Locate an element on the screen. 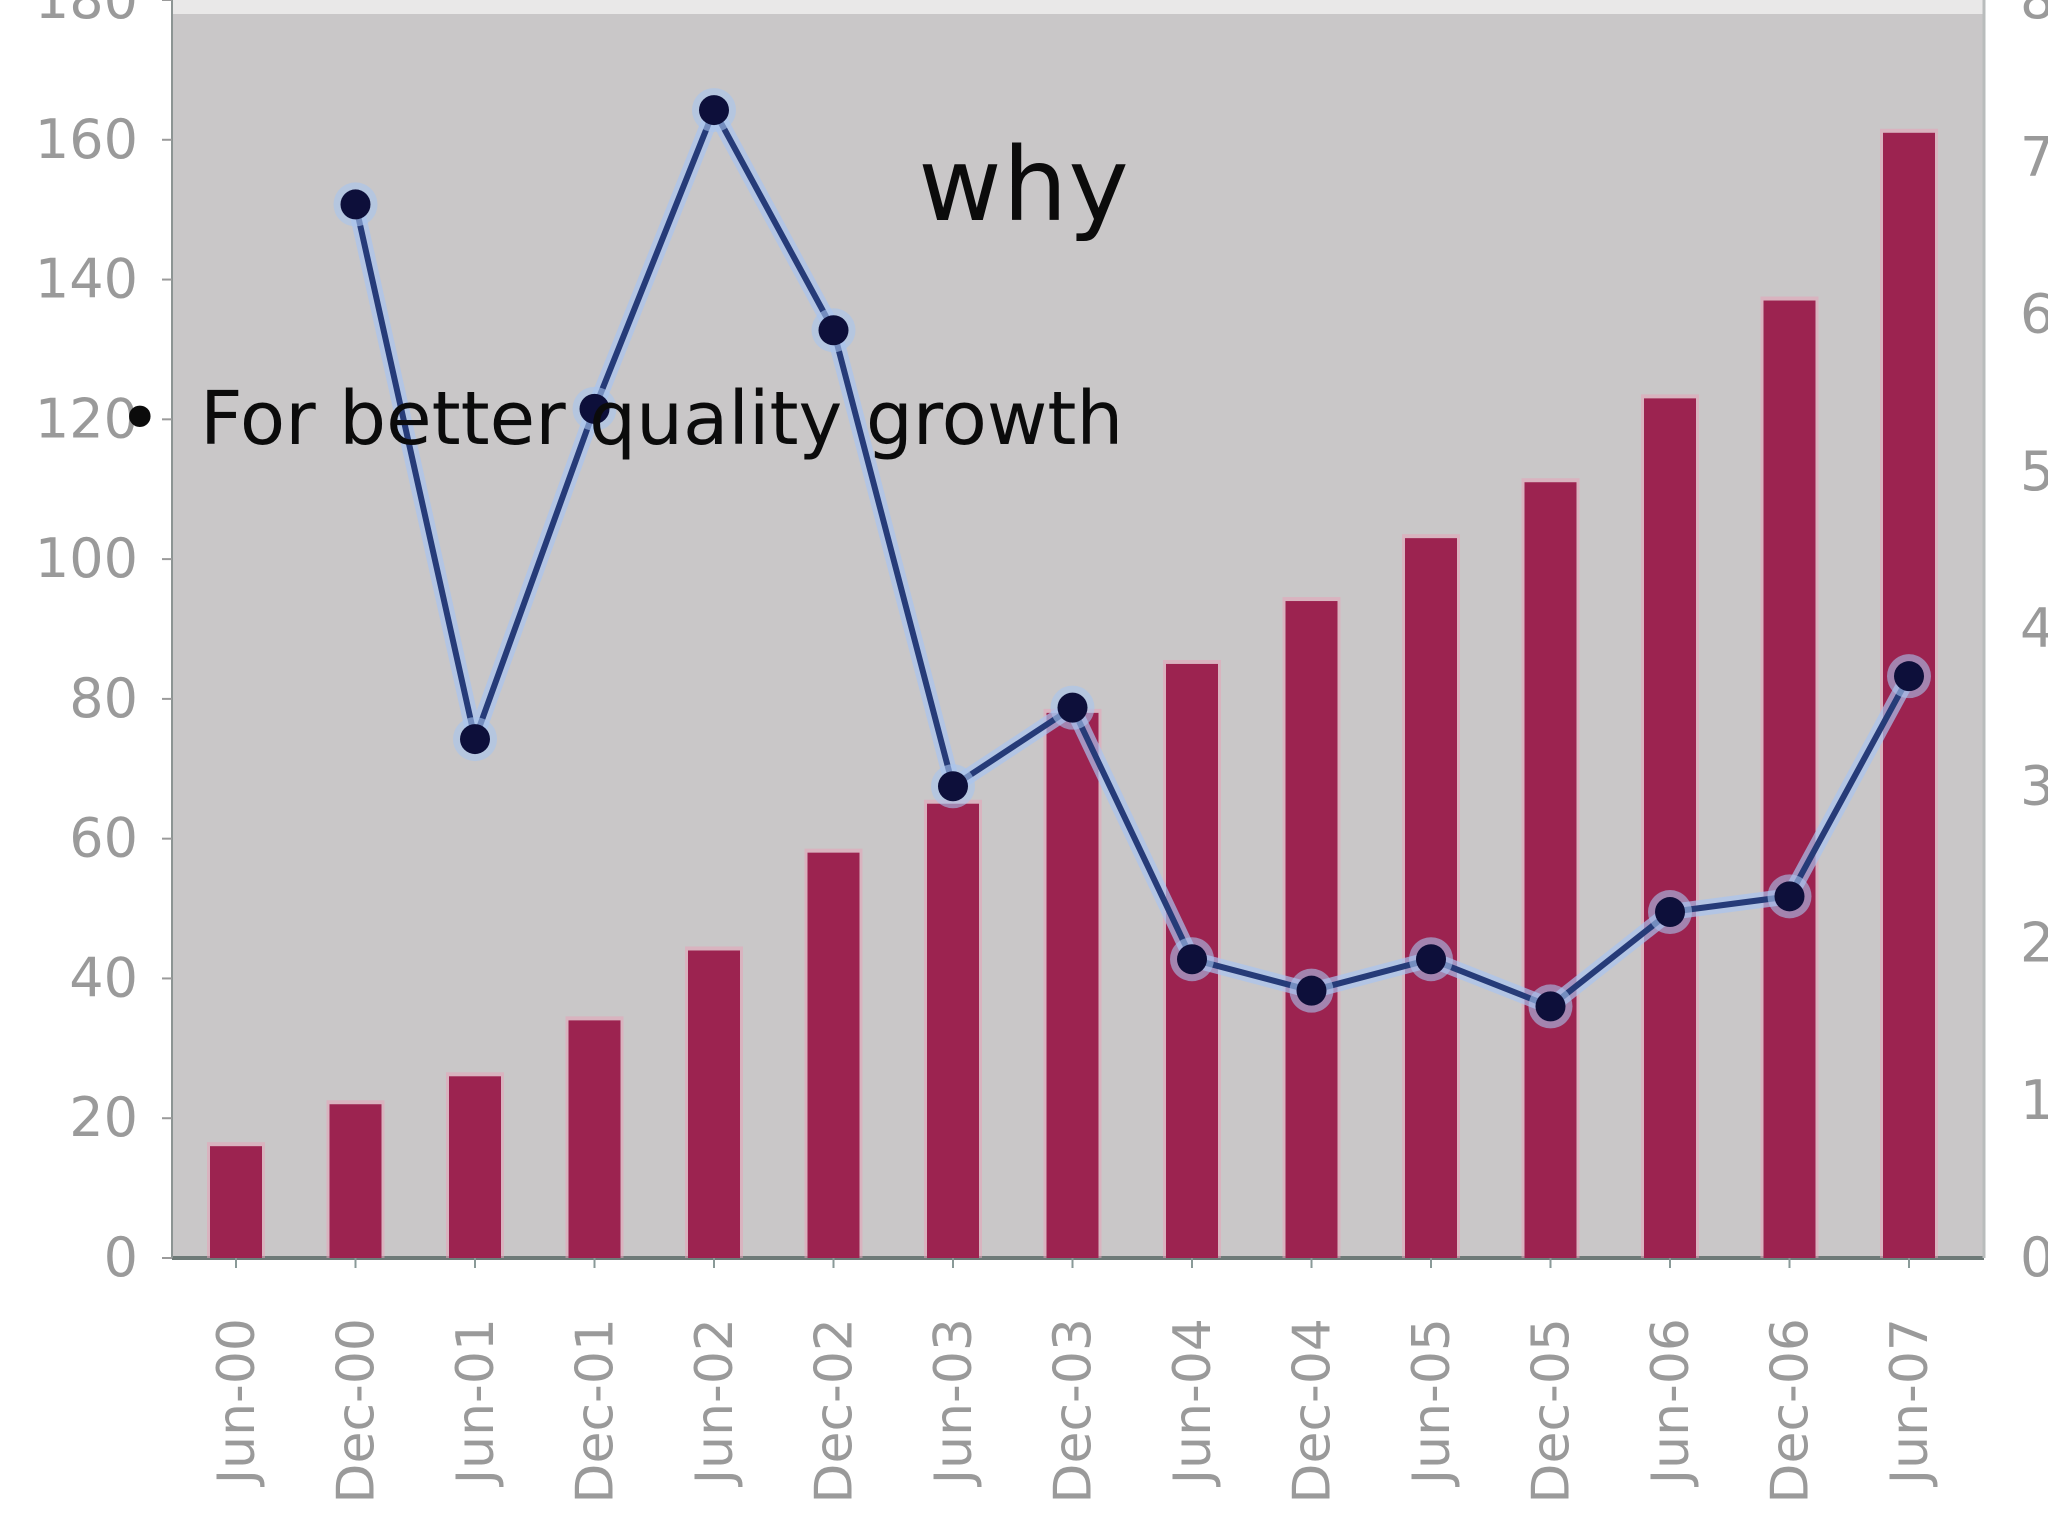 The height and width of the screenshot is (1536, 2048). y2-axis-ticks: 0 10 20 30 40 50 60 70 80 is located at coordinates (2034, 644).